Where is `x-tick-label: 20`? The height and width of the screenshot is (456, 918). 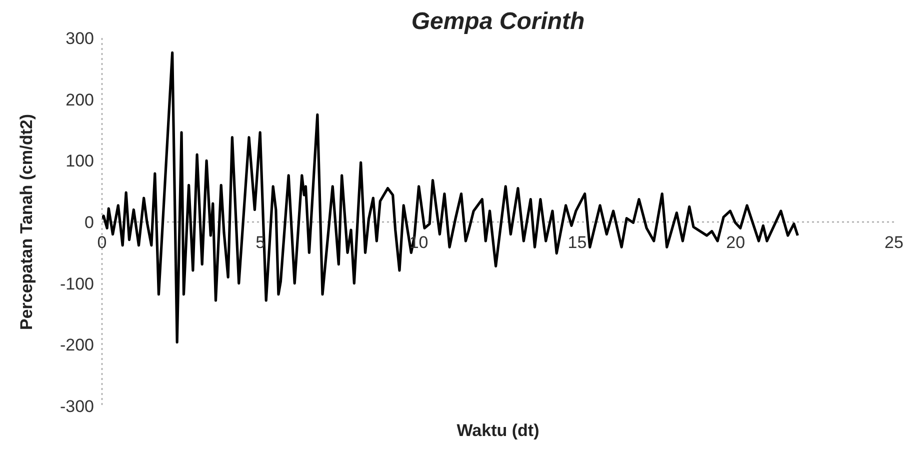
x-tick-label: 20 is located at coordinates (736, 242).